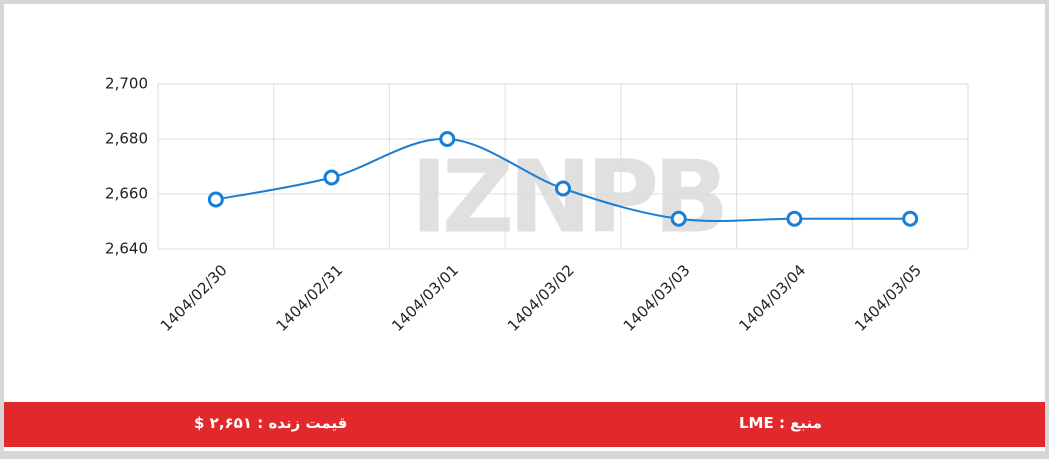 This screenshot has width=1049, height=459. What do you see at coordinates (772, 298) in the screenshot?
I see `x-tick-label: 1404/03/04` at bounding box center [772, 298].